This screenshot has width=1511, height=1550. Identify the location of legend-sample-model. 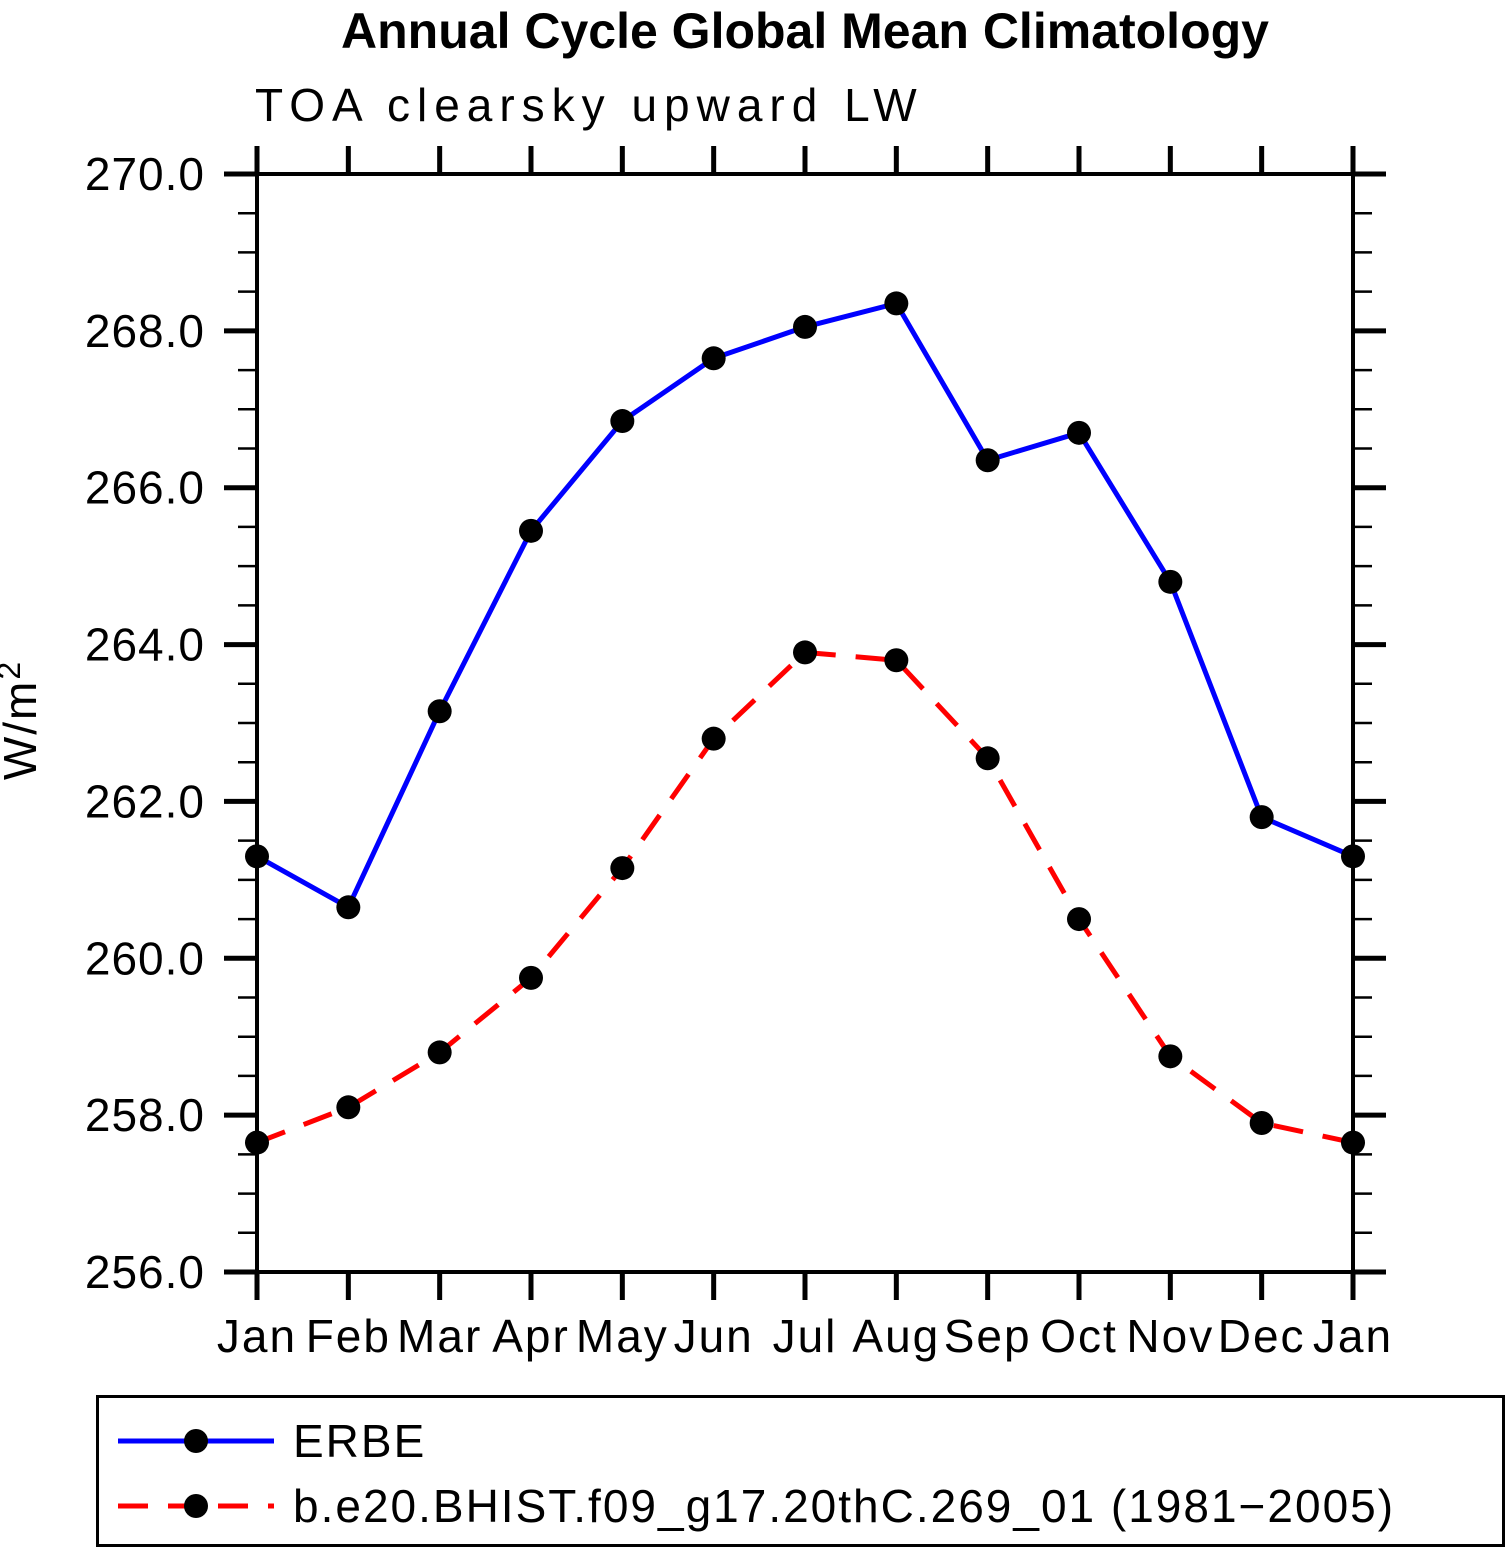
(196, 1506).